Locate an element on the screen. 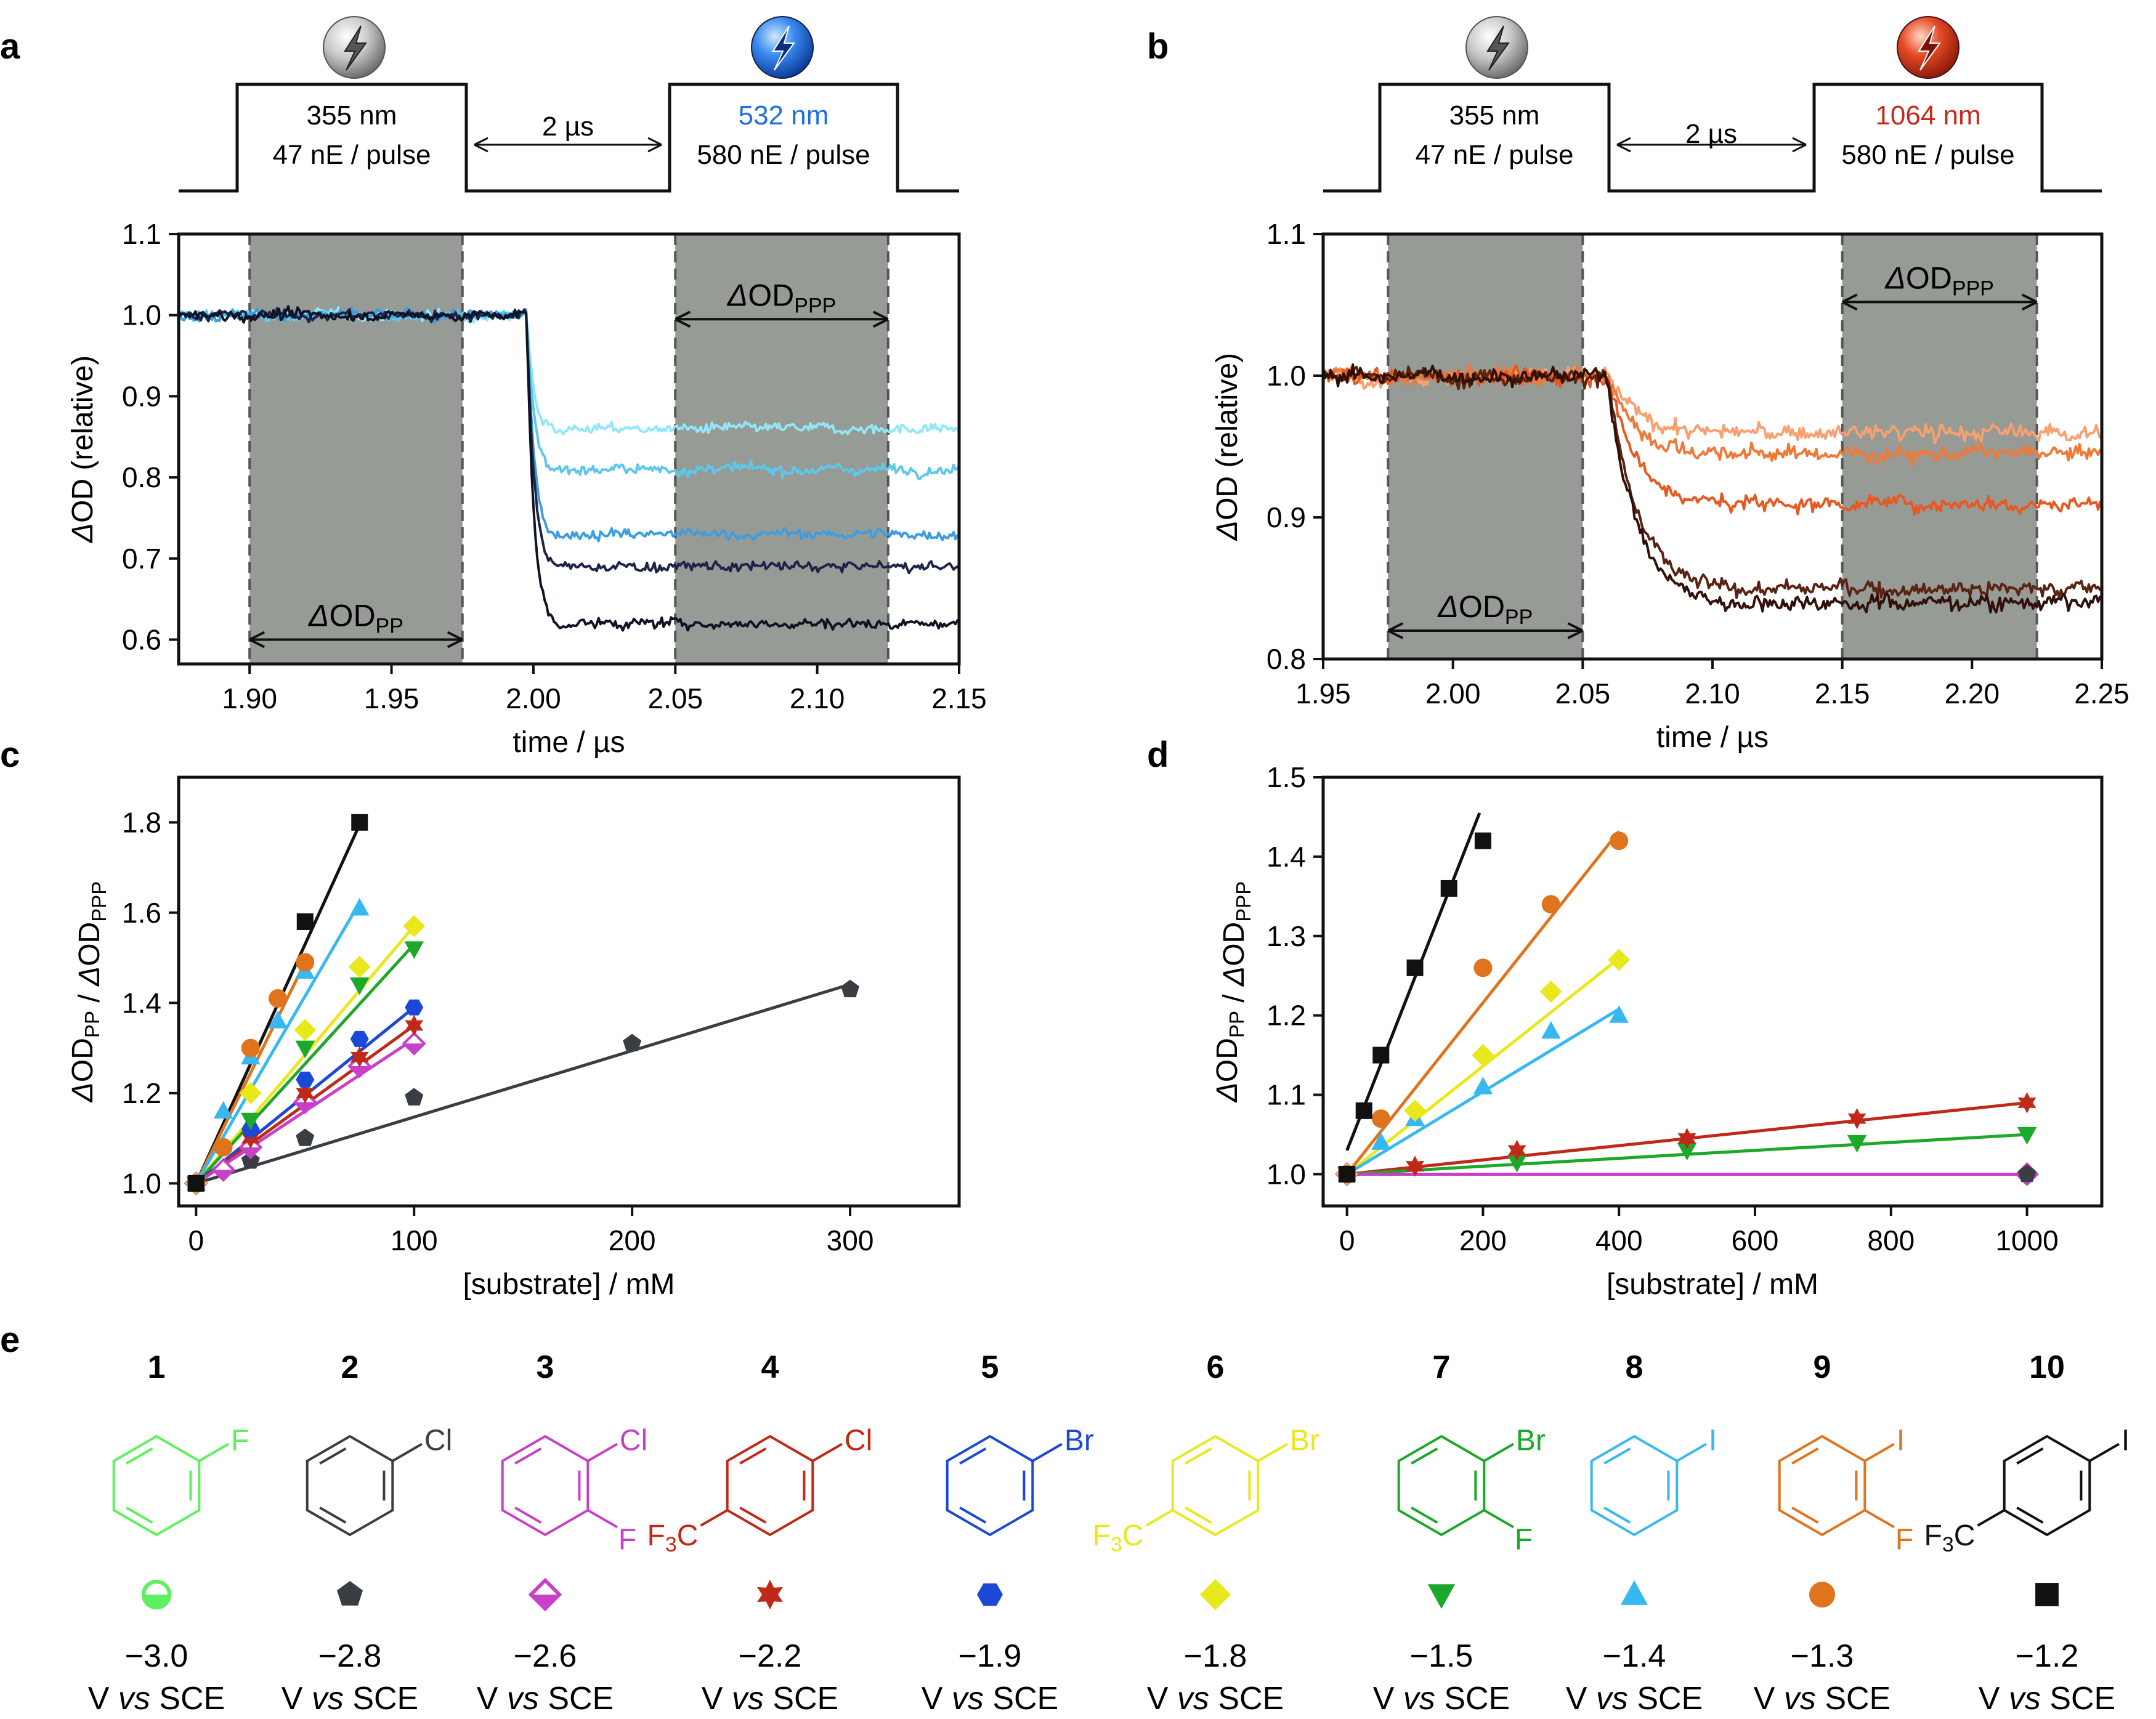 This screenshot has height=1719, width=2156. x-tick-label: 200 is located at coordinates (1483, 1240).